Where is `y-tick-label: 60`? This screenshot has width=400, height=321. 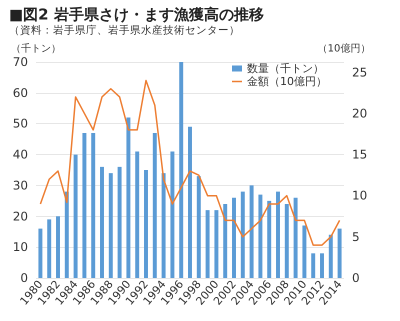 y-tick-label: 60 is located at coordinates (20, 93).